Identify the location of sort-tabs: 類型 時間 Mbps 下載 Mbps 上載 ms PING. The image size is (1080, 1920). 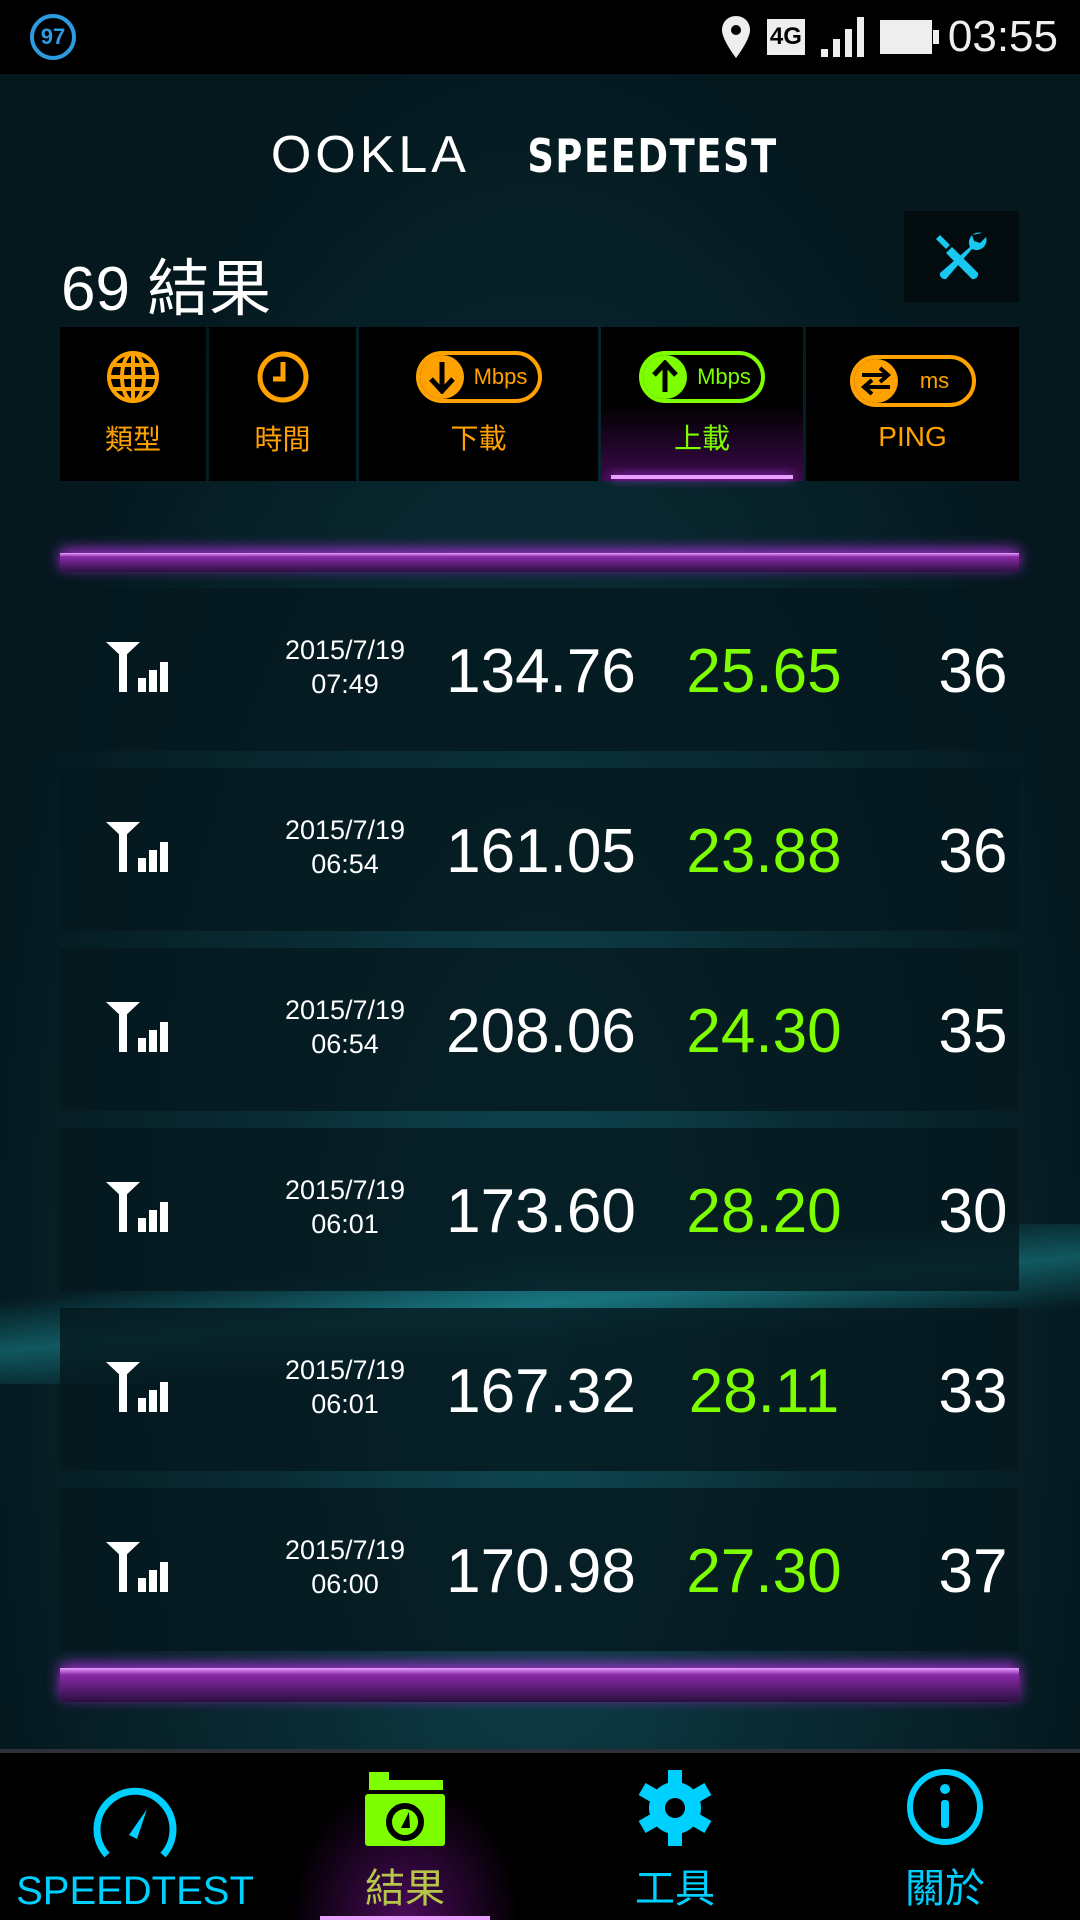
(539, 404).